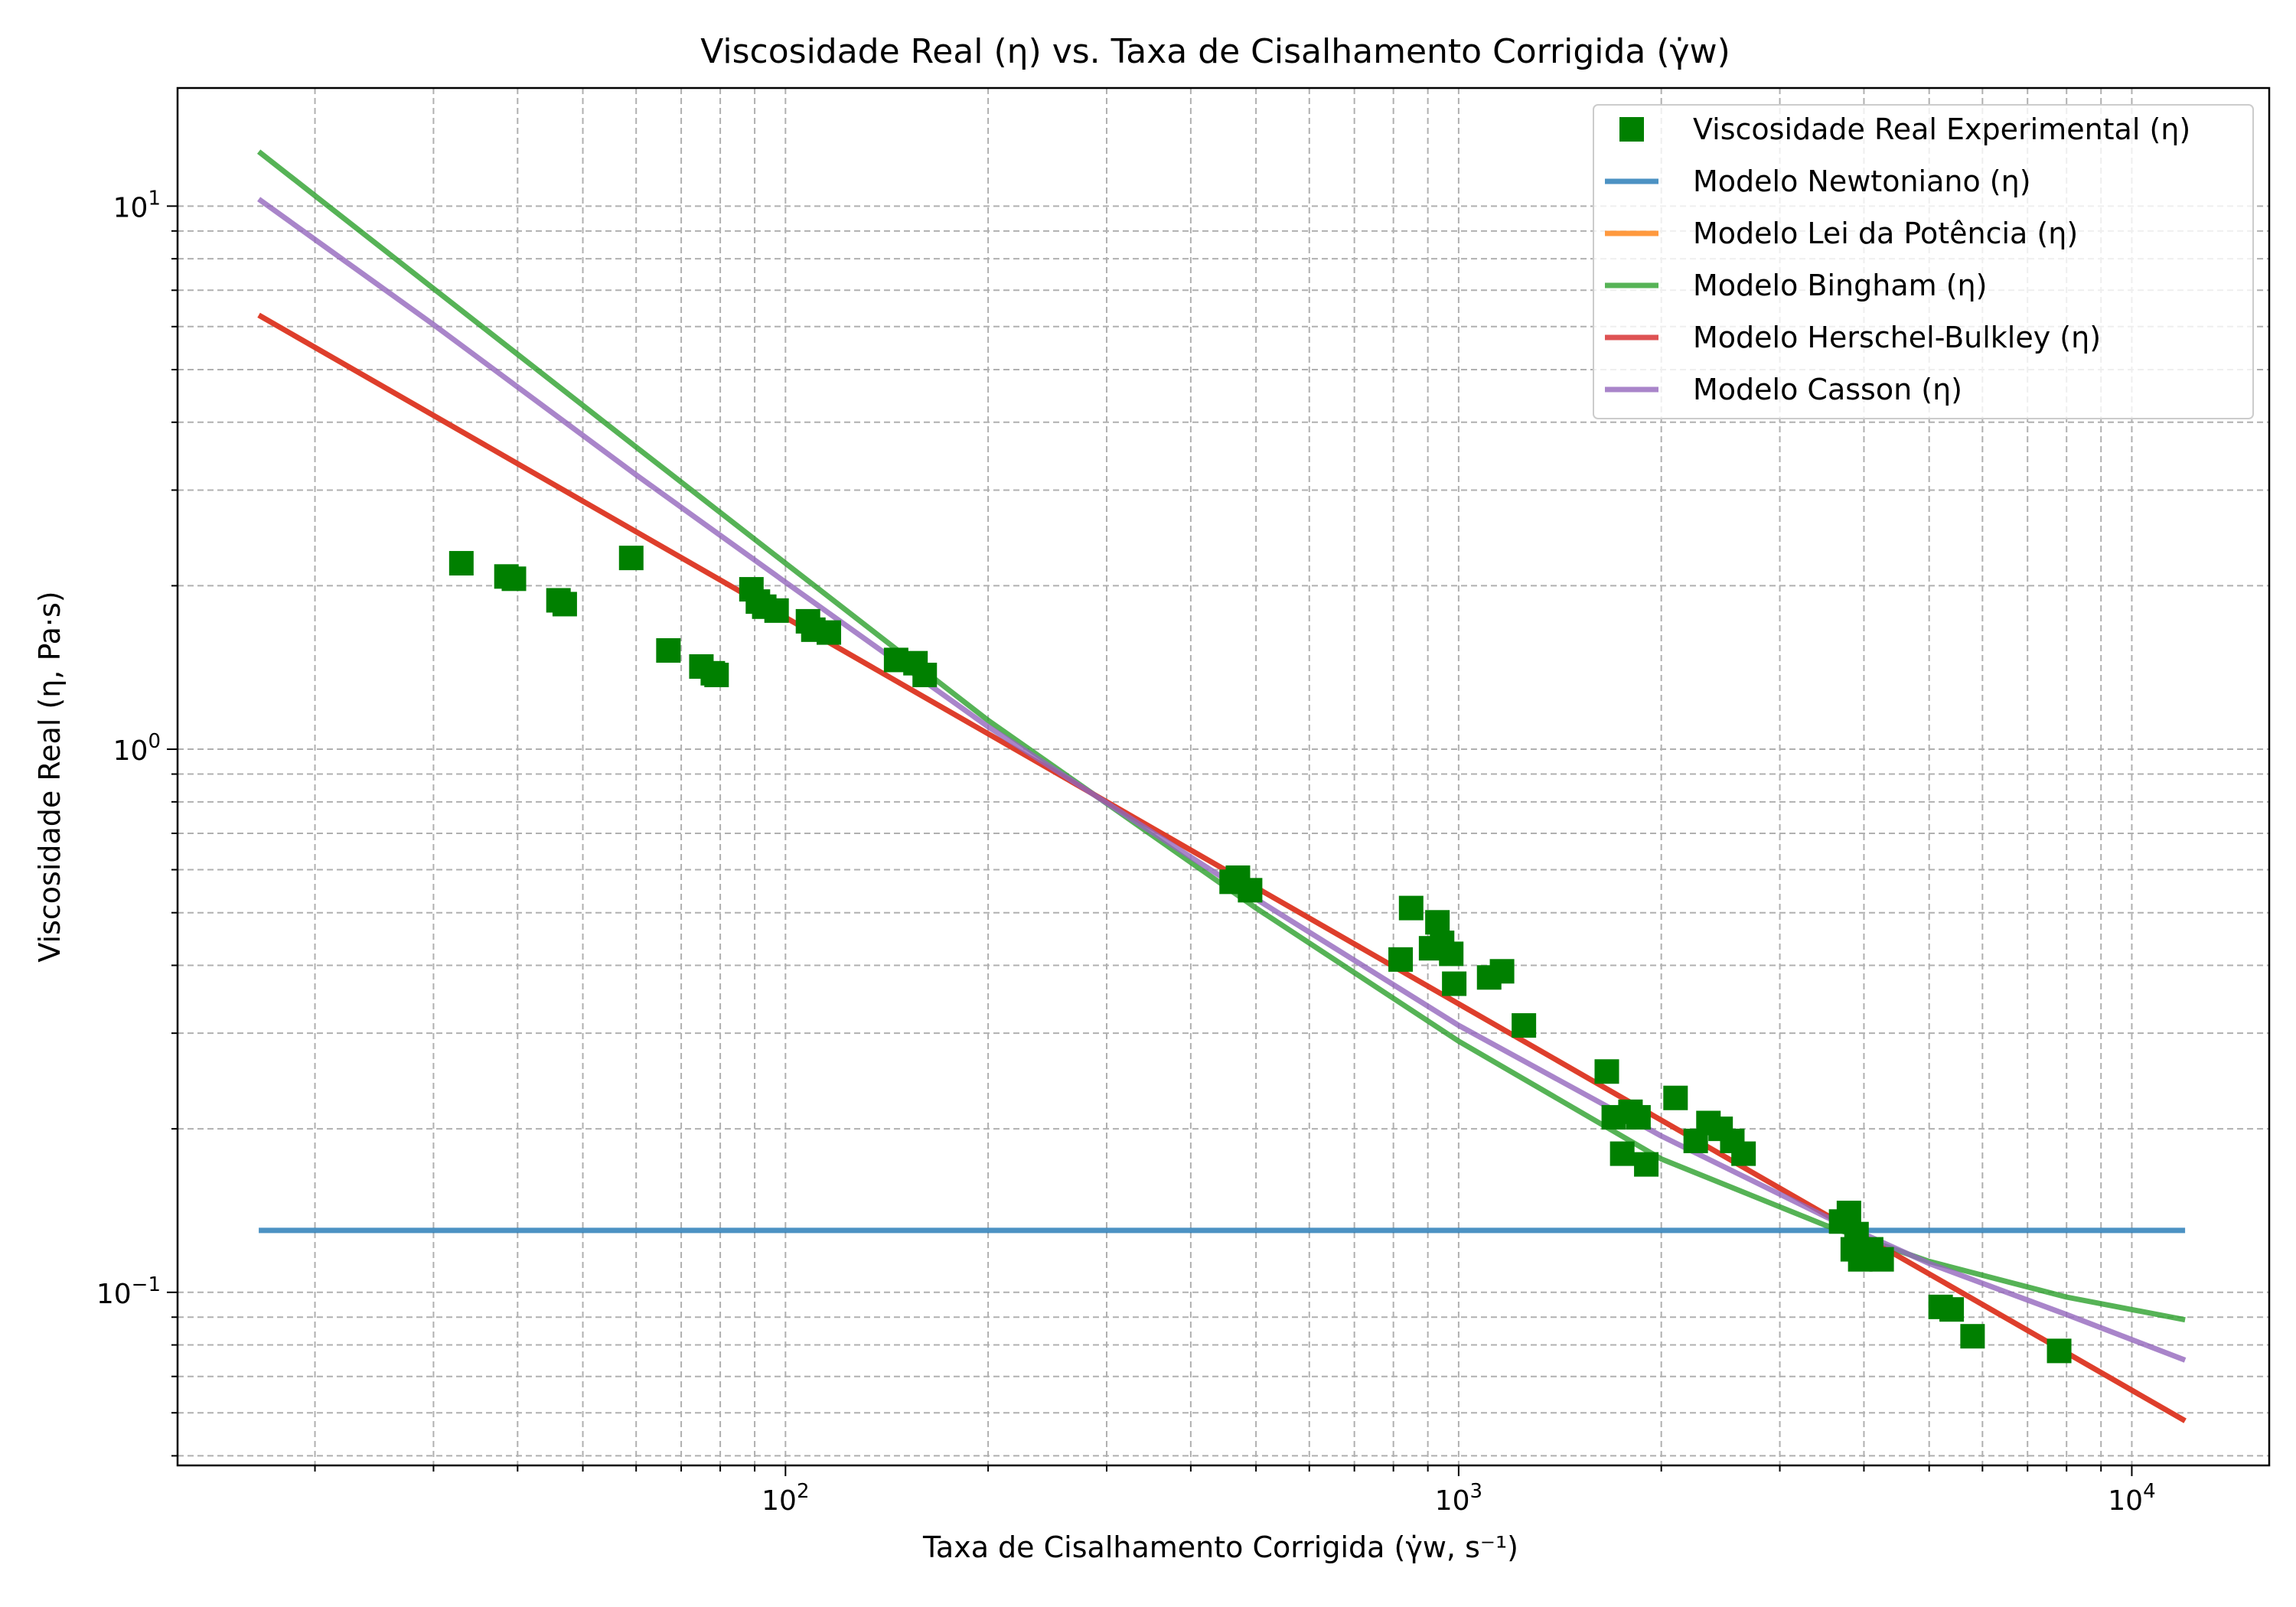  Describe the element at coordinates (1862, 182) in the screenshot. I see `legend-label: Modelo Newtoniano (η)` at that location.